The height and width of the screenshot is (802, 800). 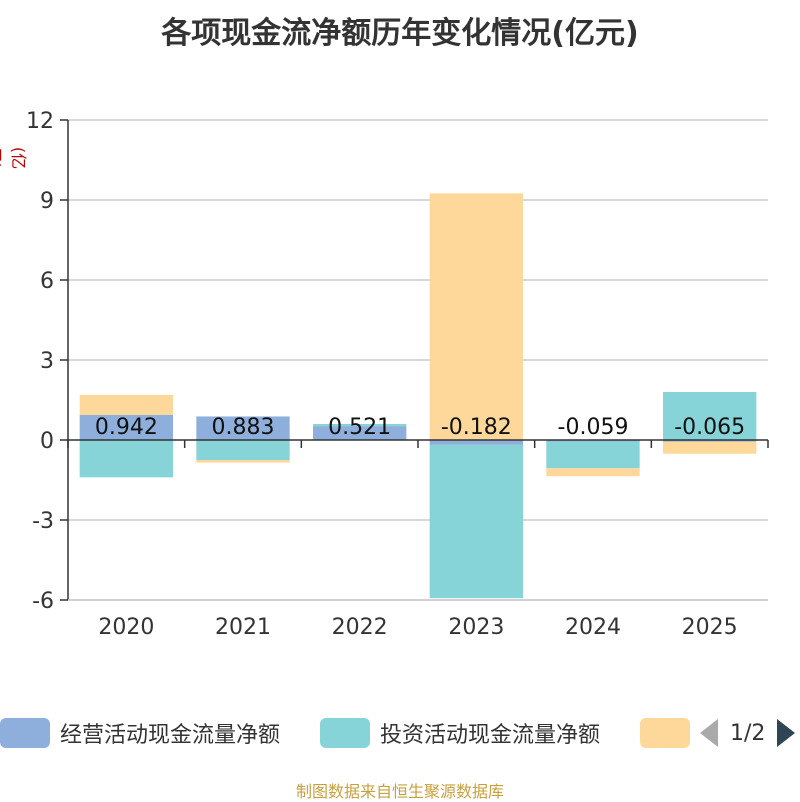 I want to click on data-labels: 0.942 0.883 0.521 -0.182 -0.059 -0.065, so click(x=420, y=427).